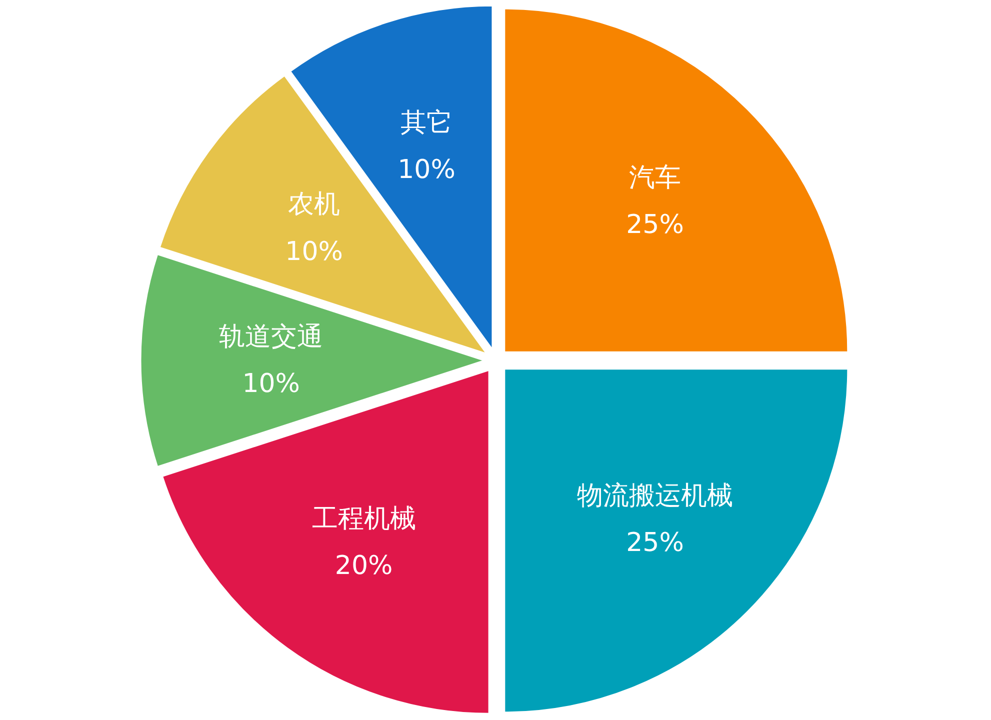 Image resolution: width=991 pixels, height=720 pixels. I want to click on slice-label: 工程机械, so click(364, 519).